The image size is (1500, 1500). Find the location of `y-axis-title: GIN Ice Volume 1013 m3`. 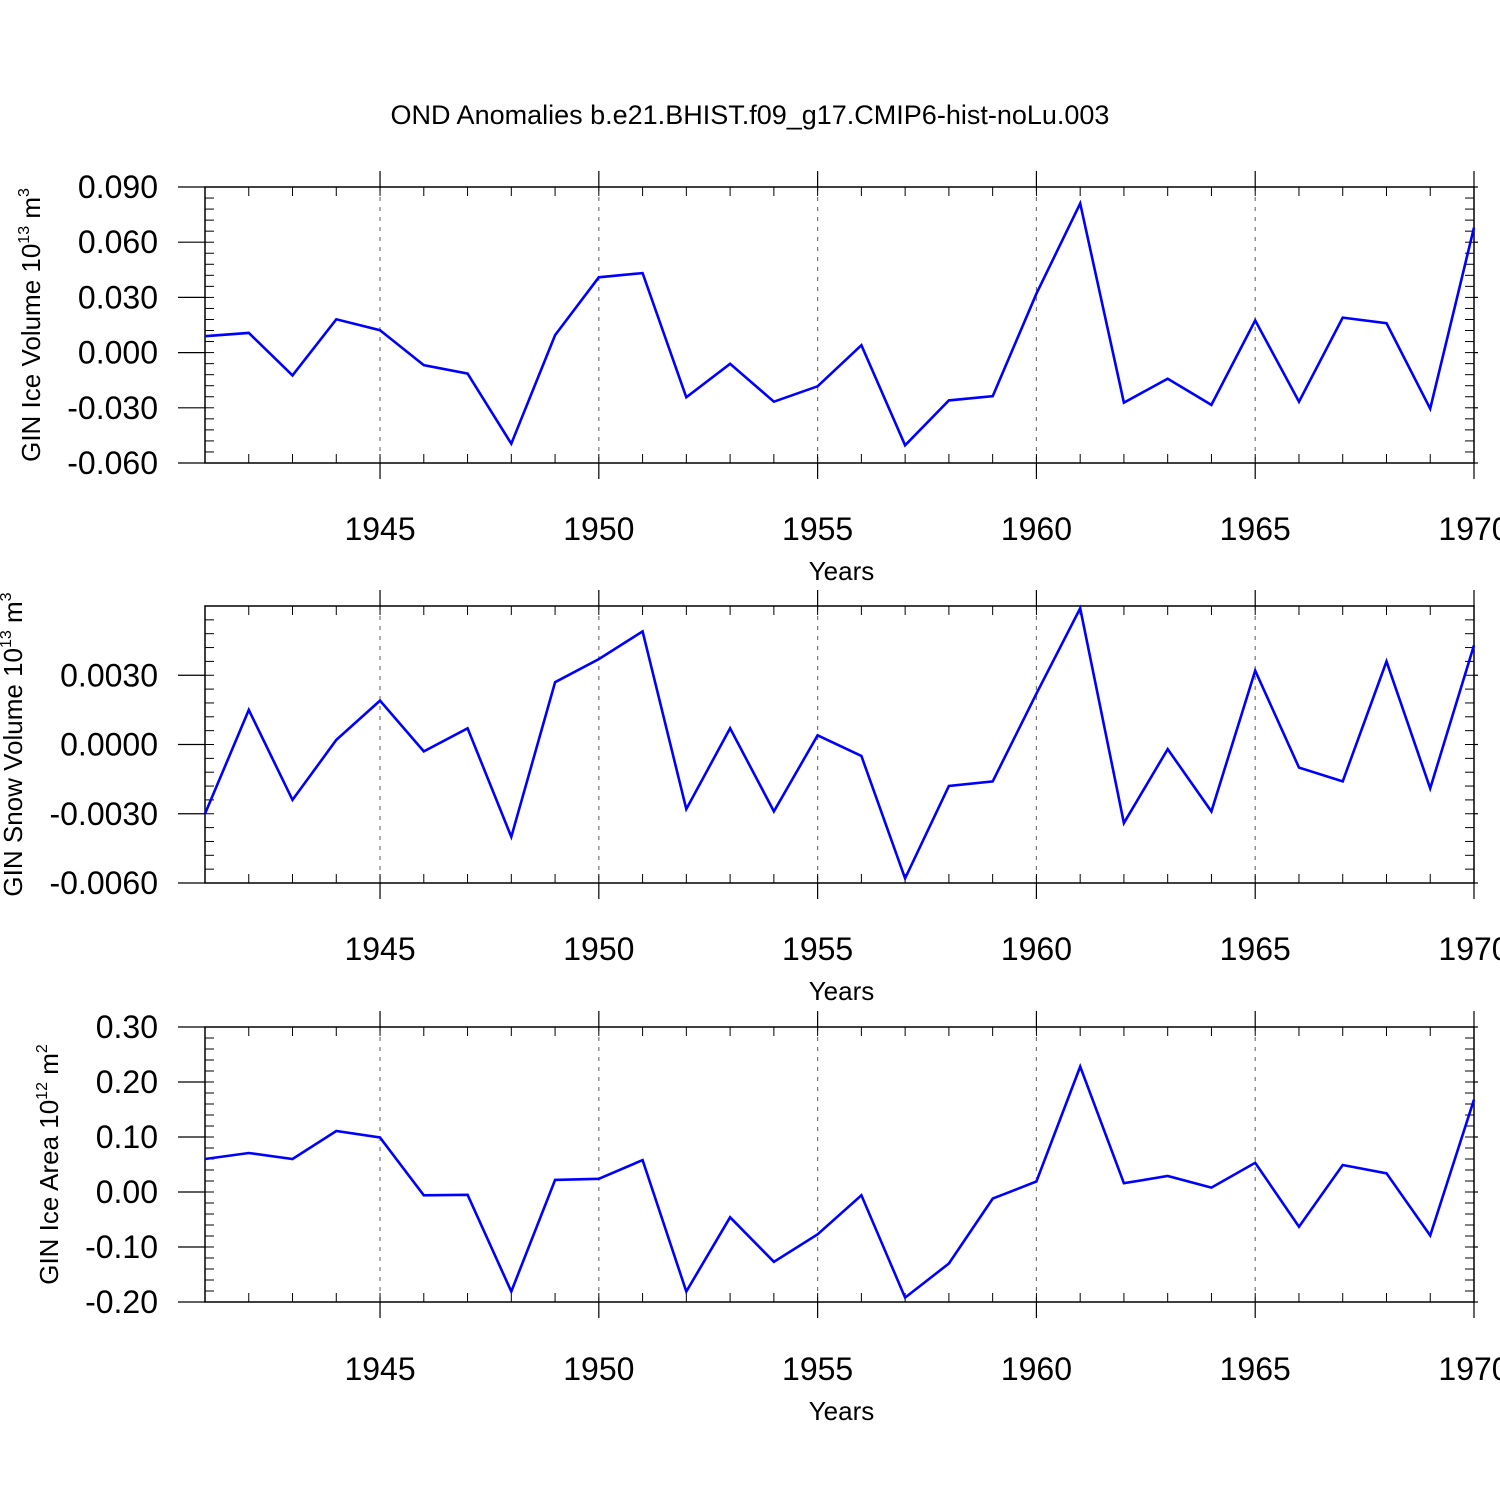

y-axis-title: GIN Ice Volume 1013 m3 is located at coordinates (31, 325).